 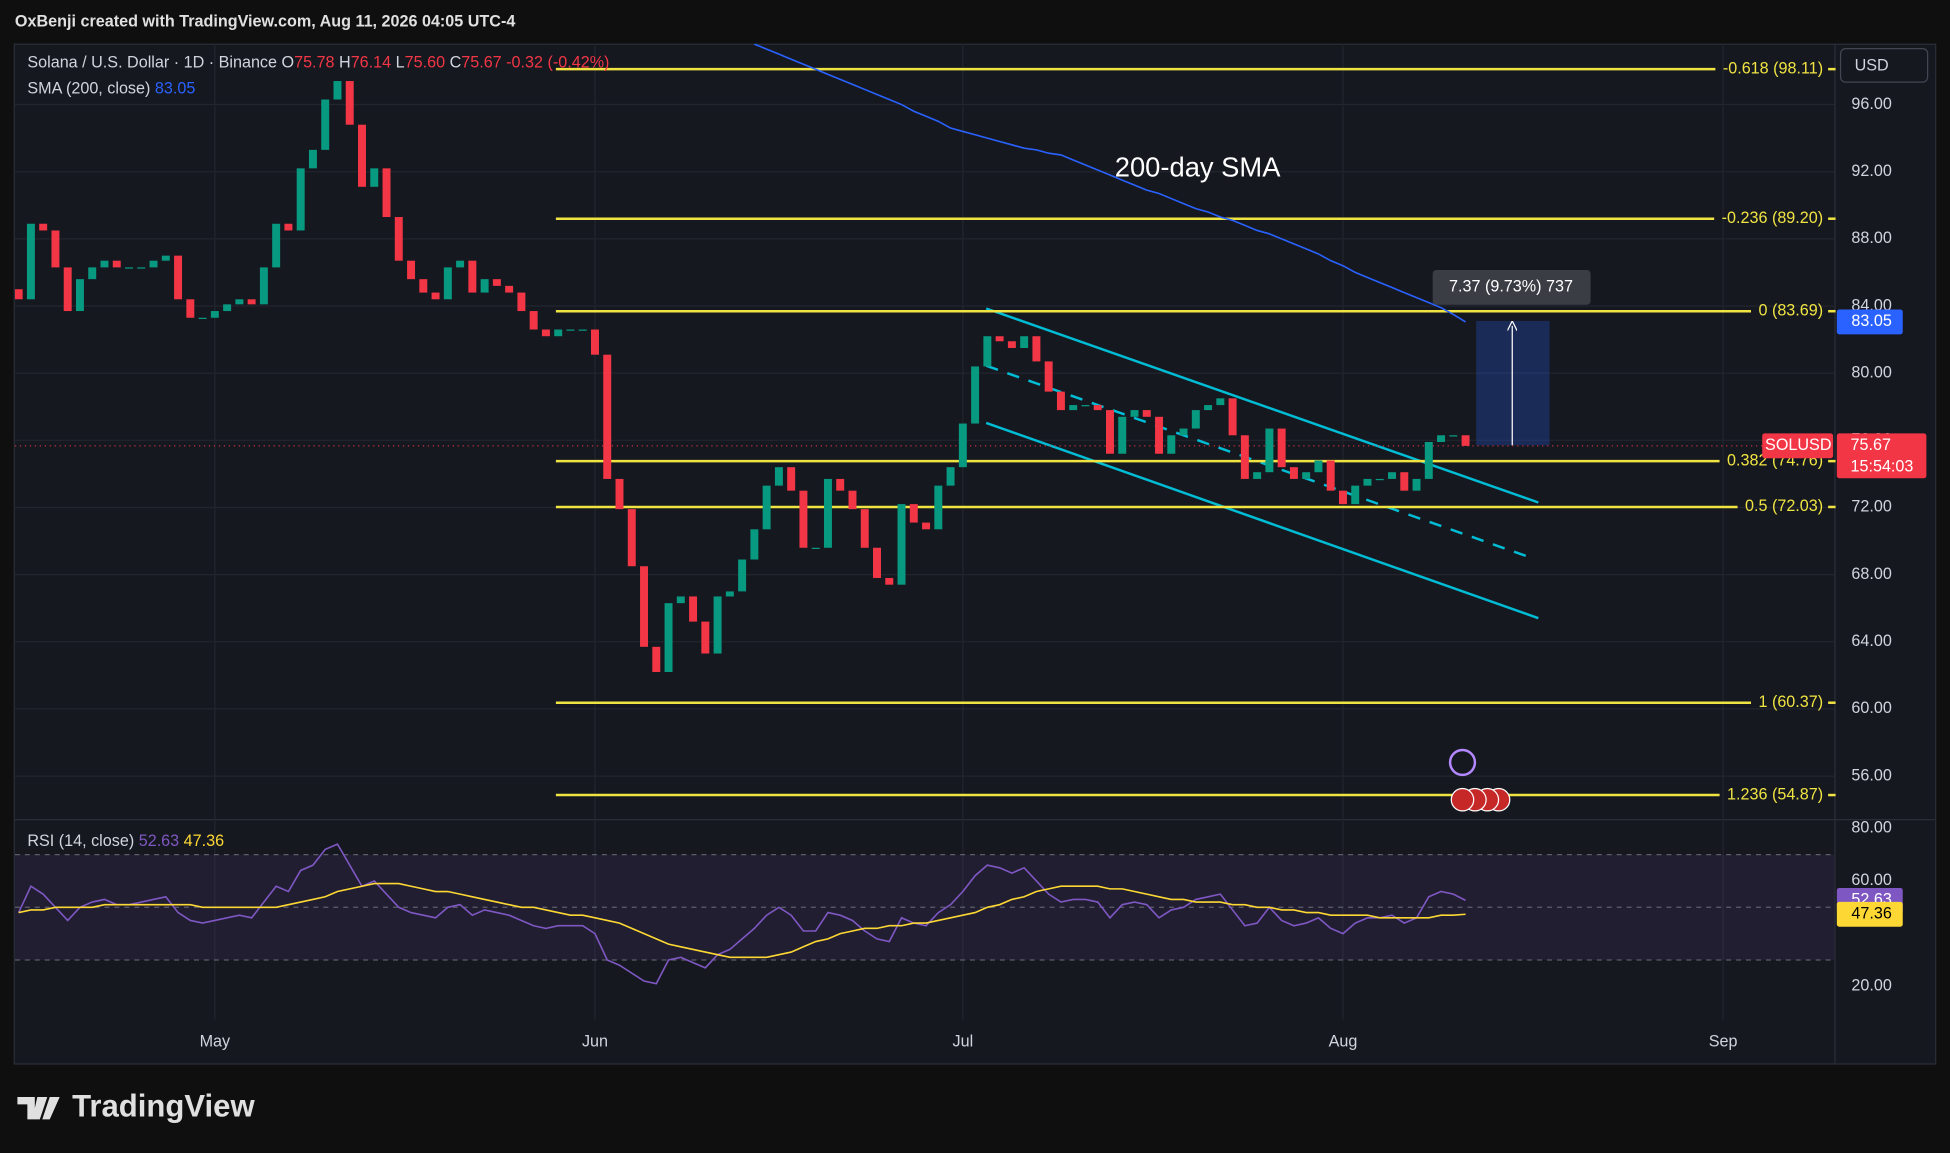 What do you see at coordinates (1871, 372) in the screenshot?
I see `y-tick-label: 80.00` at bounding box center [1871, 372].